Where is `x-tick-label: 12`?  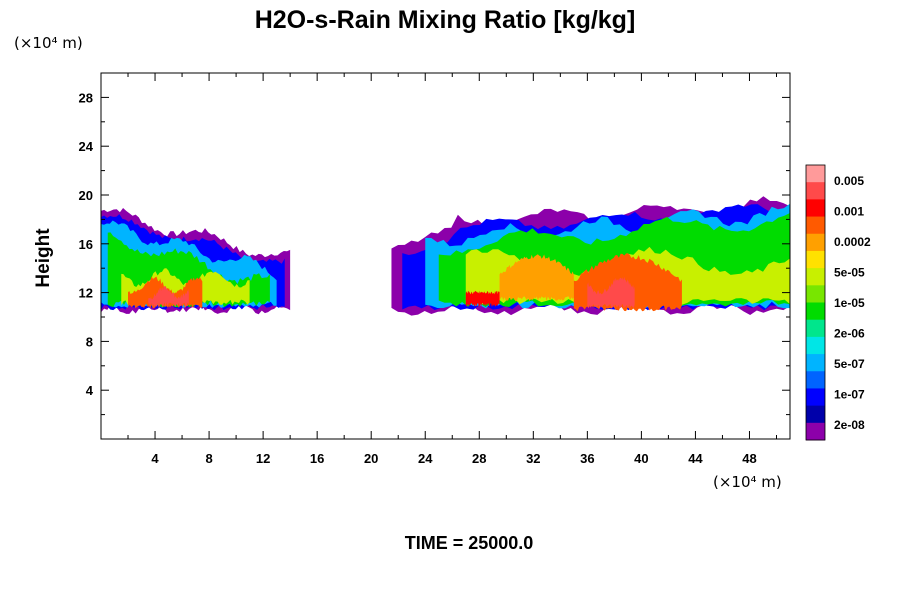 x-tick-label: 12 is located at coordinates (263, 458).